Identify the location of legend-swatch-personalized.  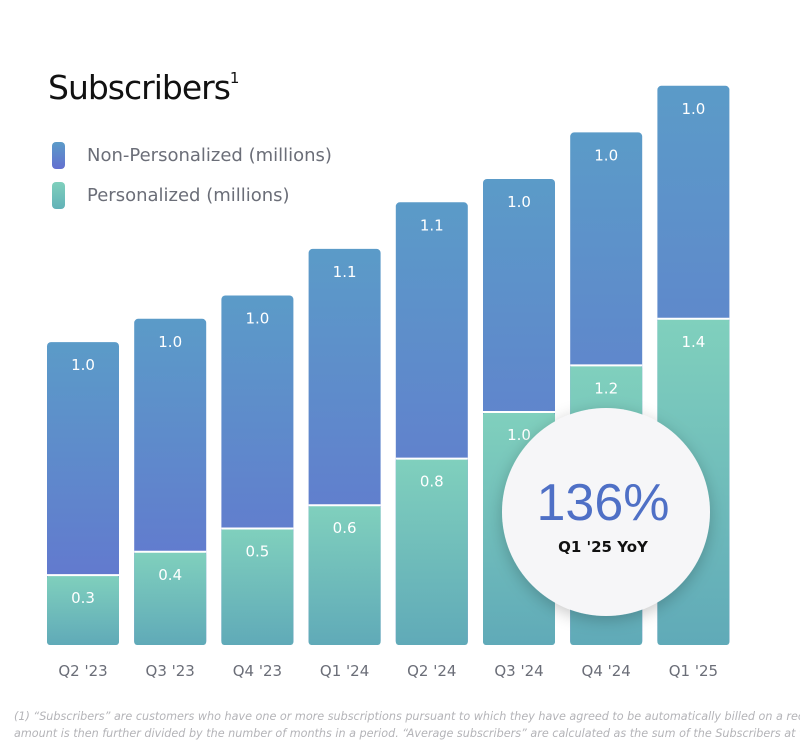
(58, 195).